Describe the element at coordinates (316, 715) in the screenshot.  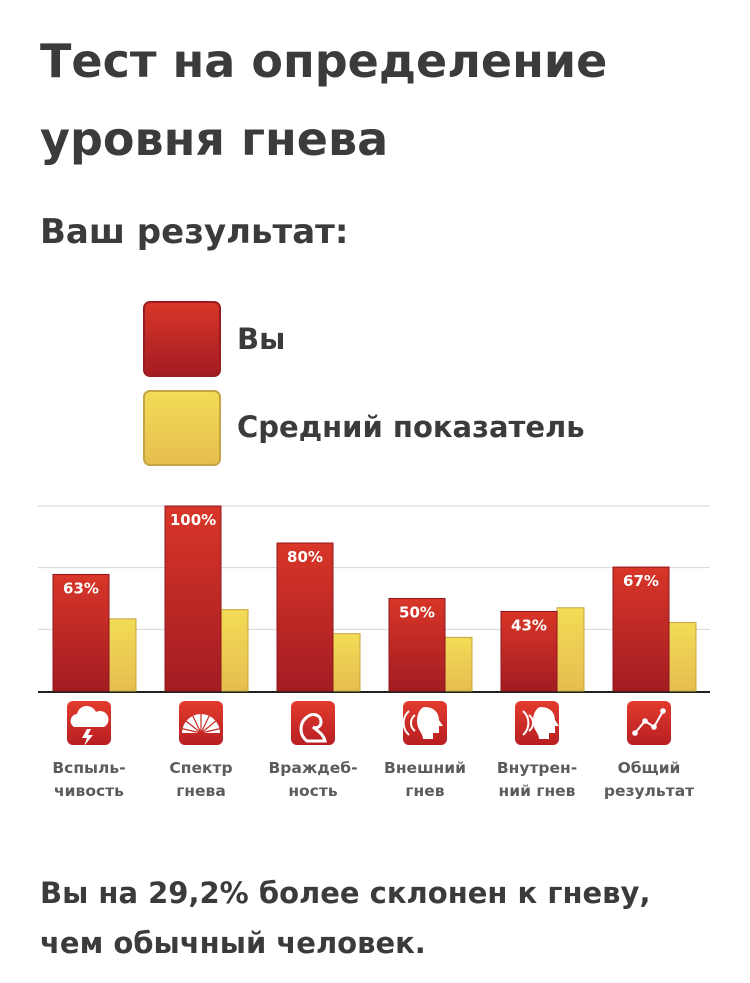
I see `cobra-eye` at that location.